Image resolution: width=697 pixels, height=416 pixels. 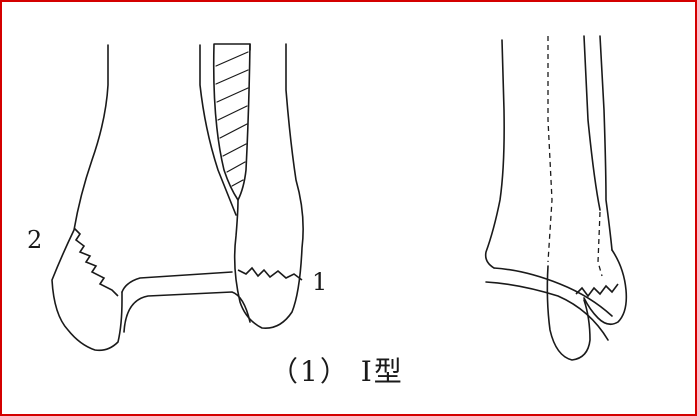 I want to click on fibula-lateral-outline, so click(x=268, y=186).